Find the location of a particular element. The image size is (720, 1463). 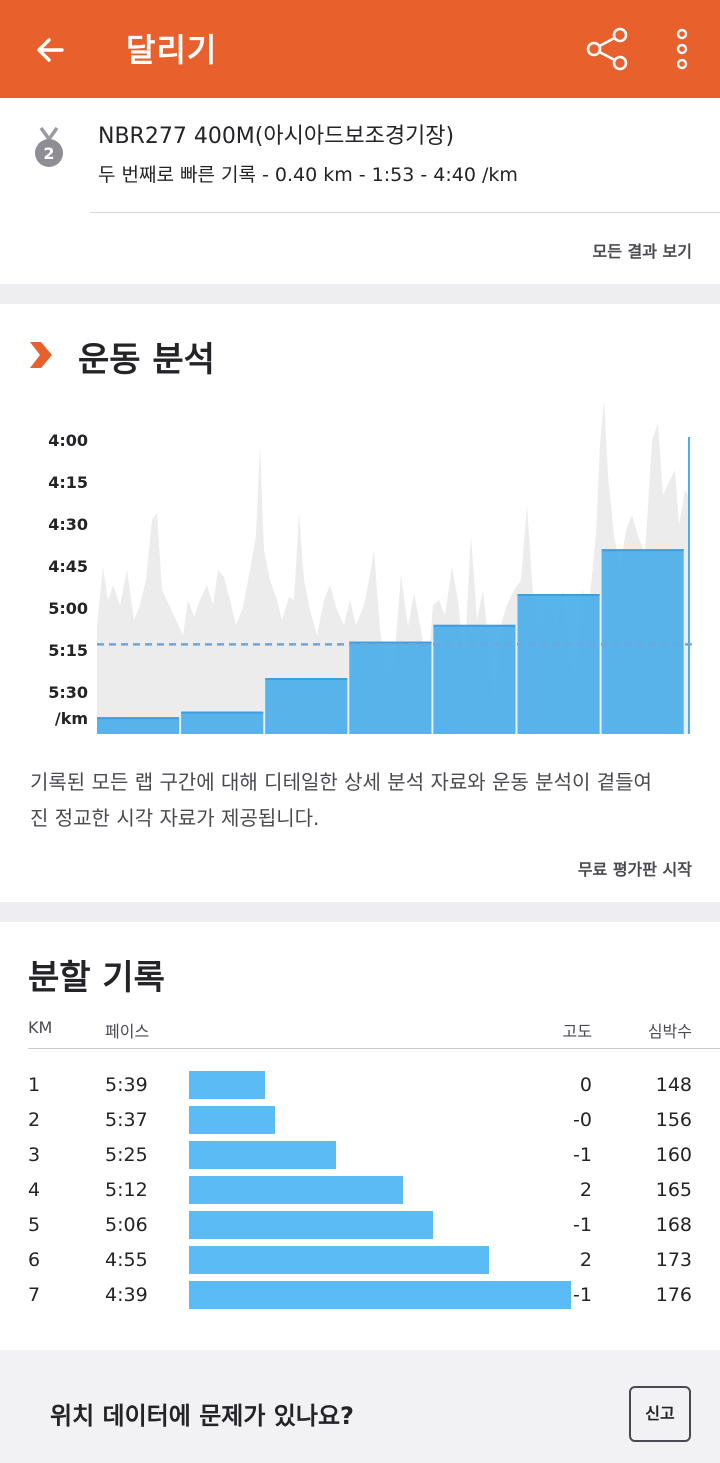

chevron-right-icon is located at coordinates (41, 355).